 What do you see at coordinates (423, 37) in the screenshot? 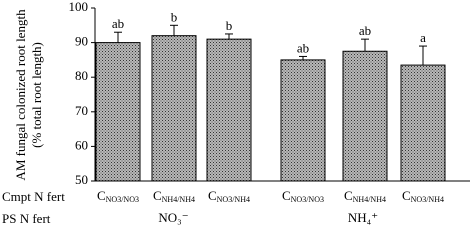
I see `significance-letter: a` at bounding box center [423, 37].